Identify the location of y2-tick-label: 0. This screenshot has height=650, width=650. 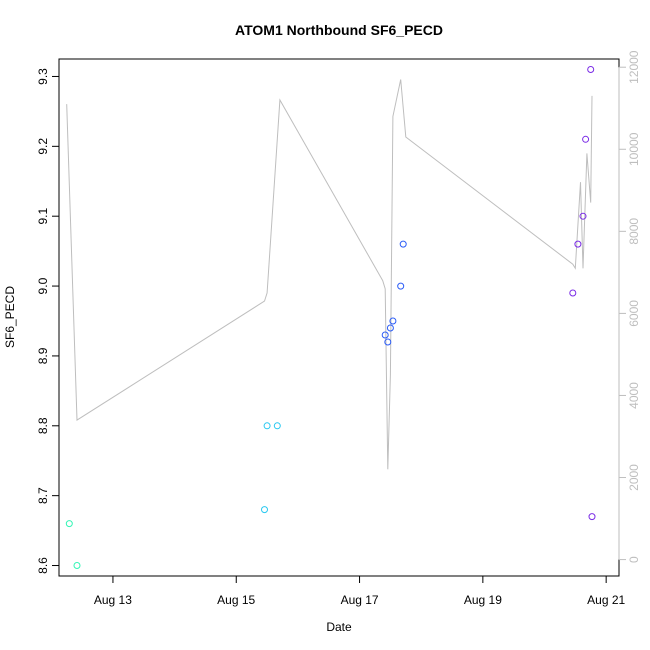
(634, 559).